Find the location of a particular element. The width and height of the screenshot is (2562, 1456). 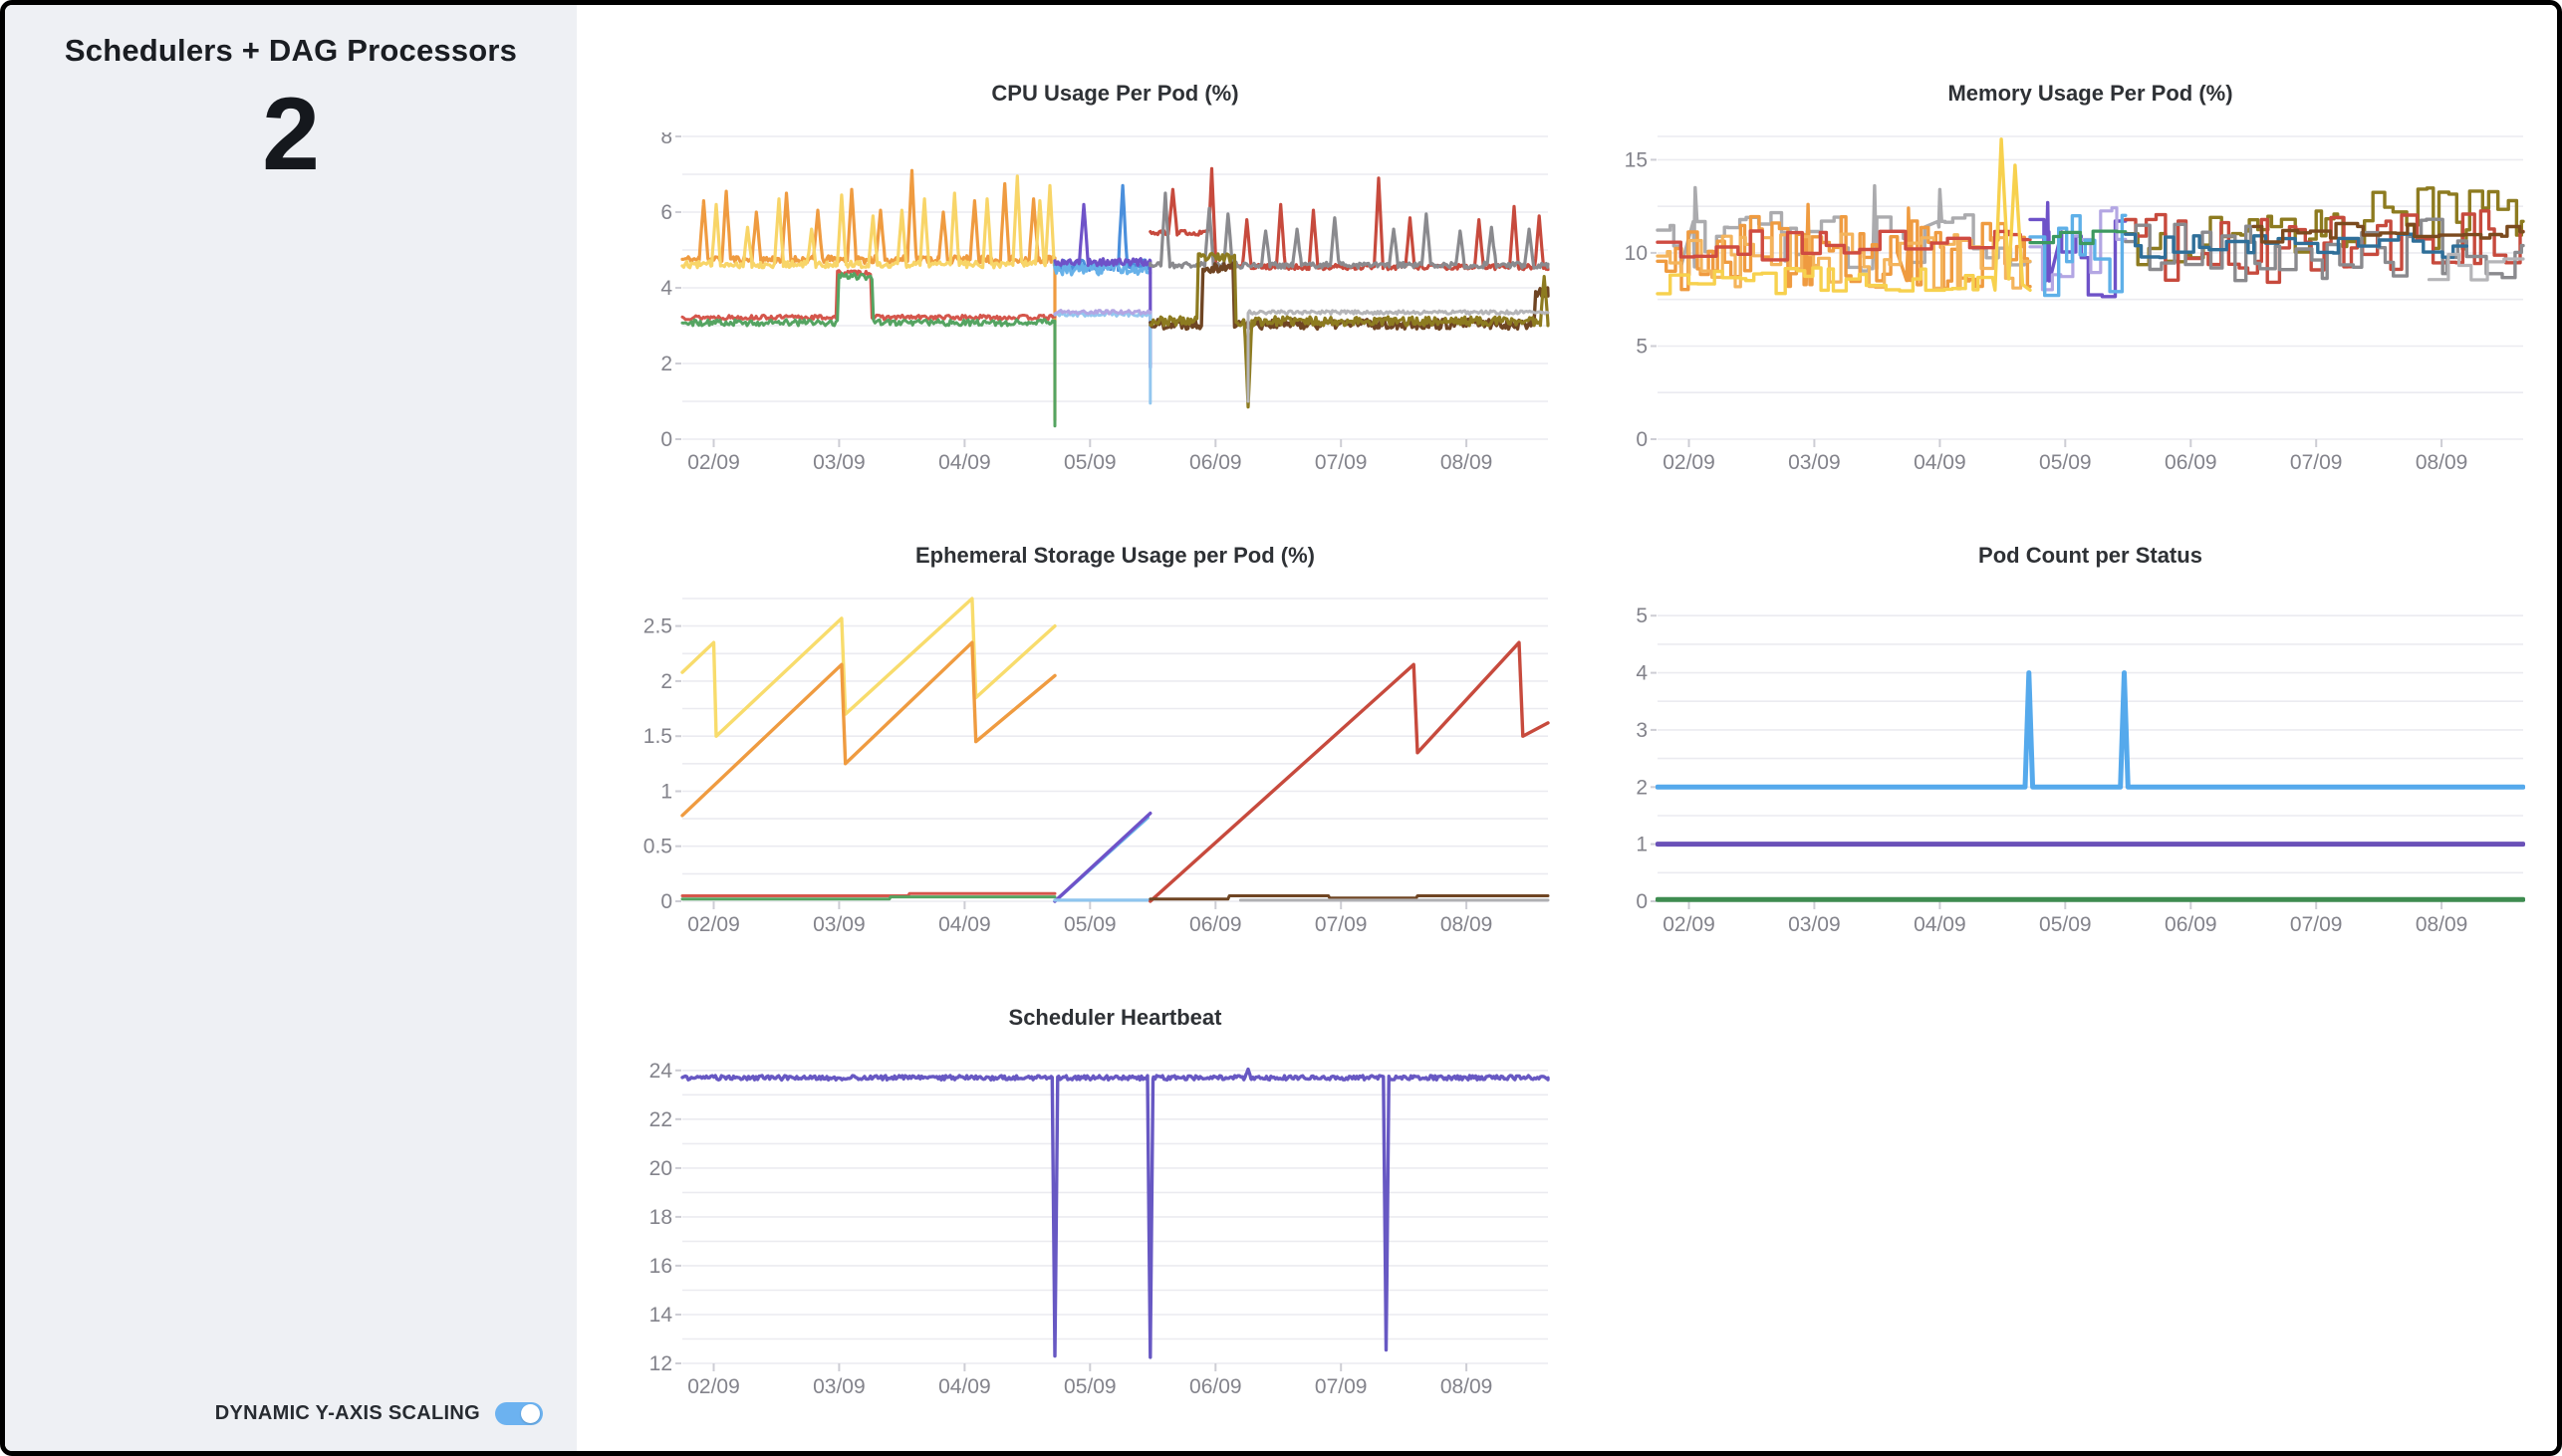

toggle-knob-icon is located at coordinates (530, 1413).